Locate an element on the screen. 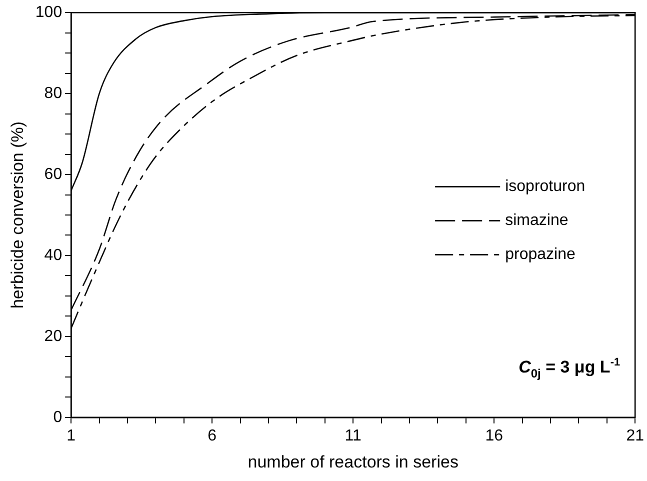 The width and height of the screenshot is (647, 481). legend-label: isoproturon is located at coordinates (545, 187).